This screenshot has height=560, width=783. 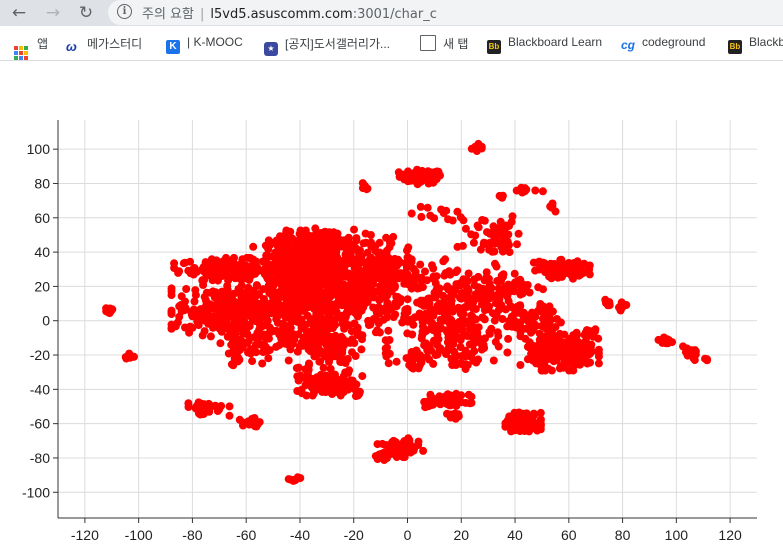 What do you see at coordinates (19, 13) in the screenshot?
I see `arrow-left-icon: ←` at bounding box center [19, 13].